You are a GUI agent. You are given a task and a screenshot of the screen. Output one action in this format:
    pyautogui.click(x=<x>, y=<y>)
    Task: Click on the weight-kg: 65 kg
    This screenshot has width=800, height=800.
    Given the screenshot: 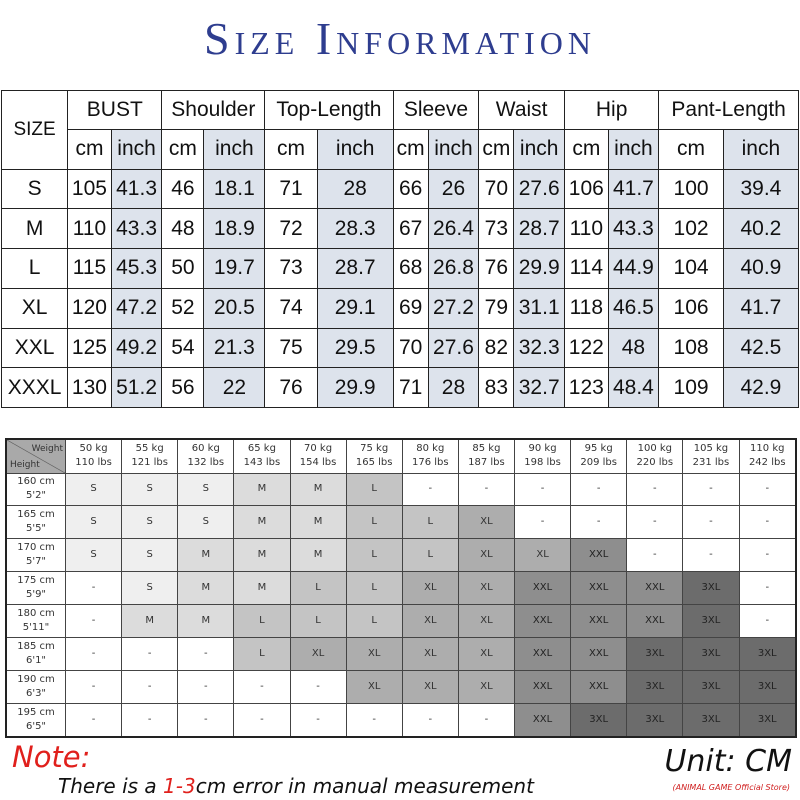 What is the action you would take?
    pyautogui.click(x=261, y=449)
    